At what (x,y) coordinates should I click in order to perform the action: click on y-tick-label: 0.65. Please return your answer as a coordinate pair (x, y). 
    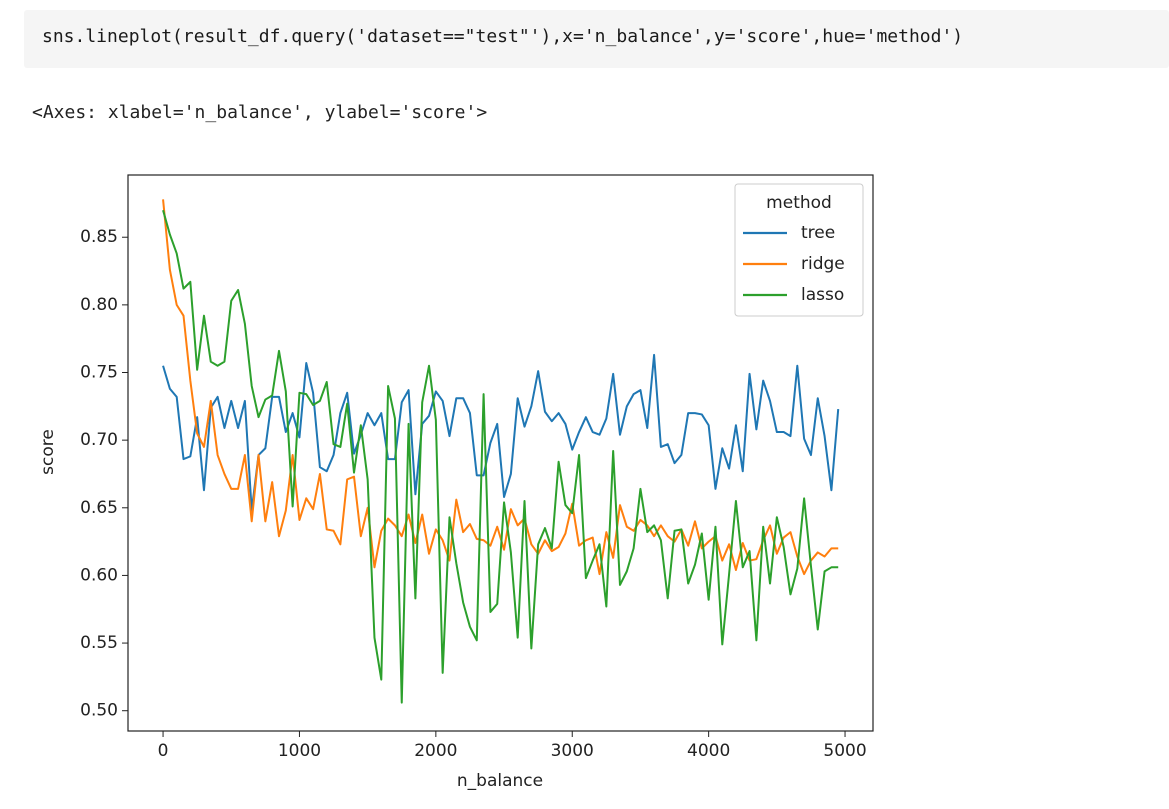
    Looking at the image, I should click on (99, 508).